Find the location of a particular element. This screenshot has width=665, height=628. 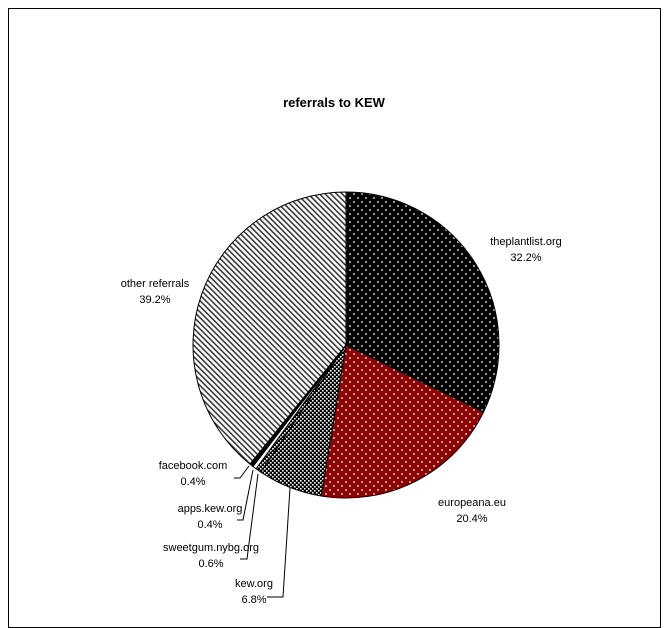

slice-percent-sweetgum-nybg-org: 0.6% is located at coordinates (210, 564).